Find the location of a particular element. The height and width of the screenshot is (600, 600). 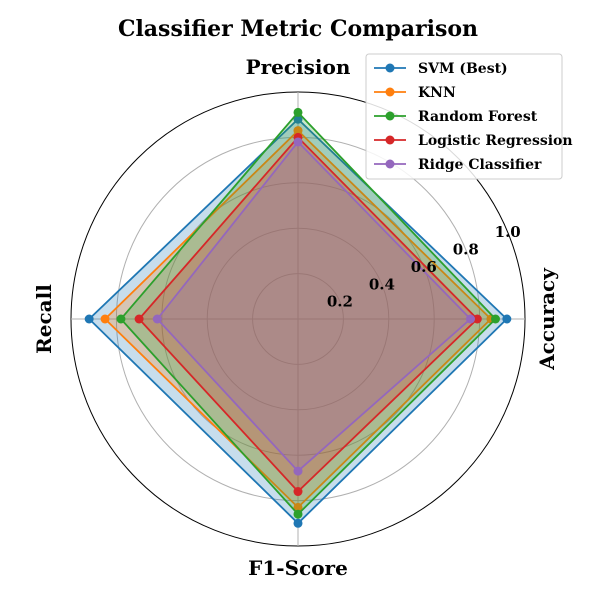

axis-label-precision: Precision is located at coordinates (298, 67).